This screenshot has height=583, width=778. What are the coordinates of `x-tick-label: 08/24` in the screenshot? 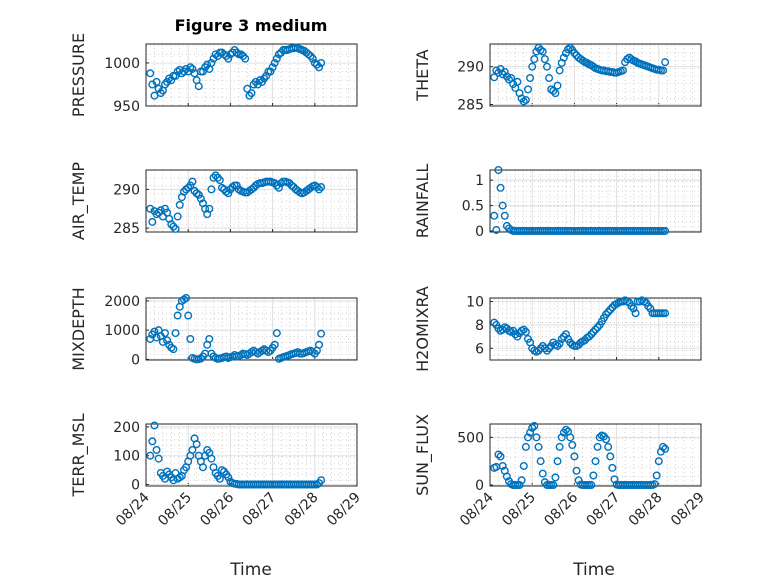 It's located at (477, 509).